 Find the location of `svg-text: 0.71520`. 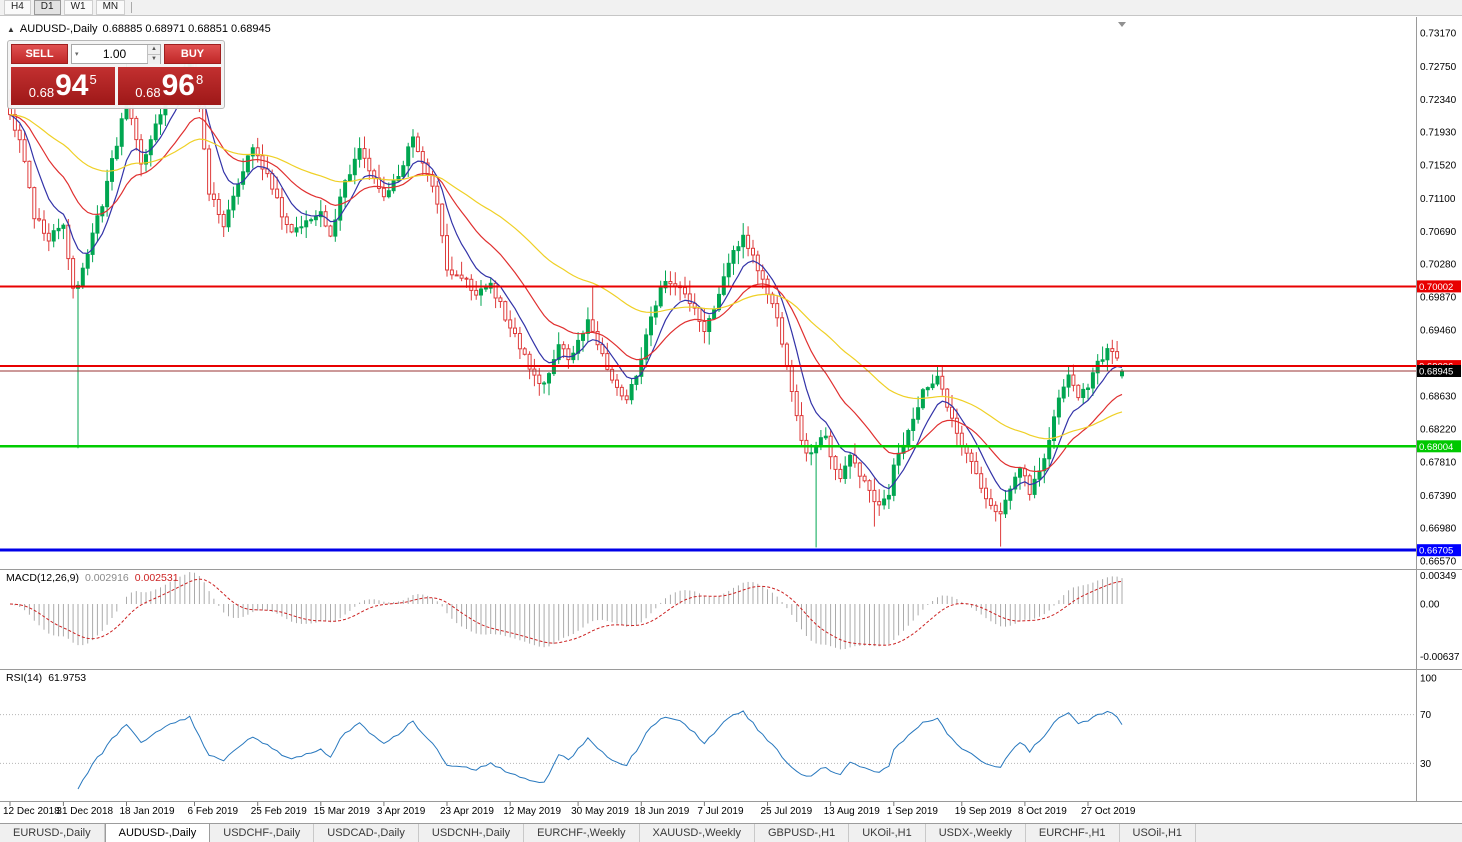

svg-text: 0.71520 is located at coordinates (1438, 166).